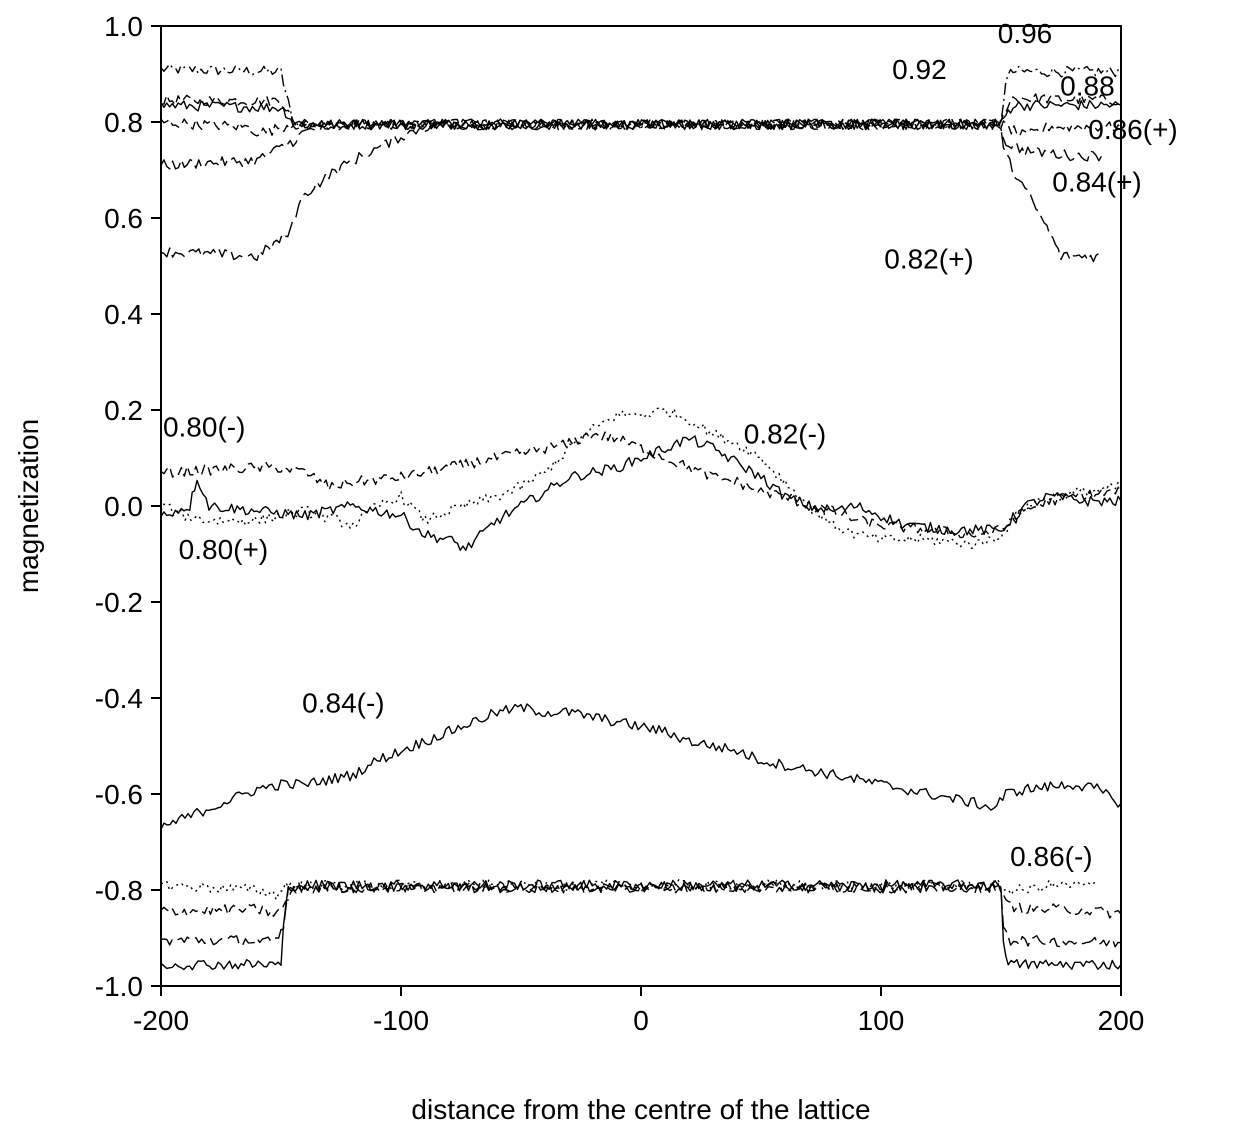 Image resolution: width=1259 pixels, height=1128 pixels. I want to click on curve-label: 0.88, so click(1087, 86).